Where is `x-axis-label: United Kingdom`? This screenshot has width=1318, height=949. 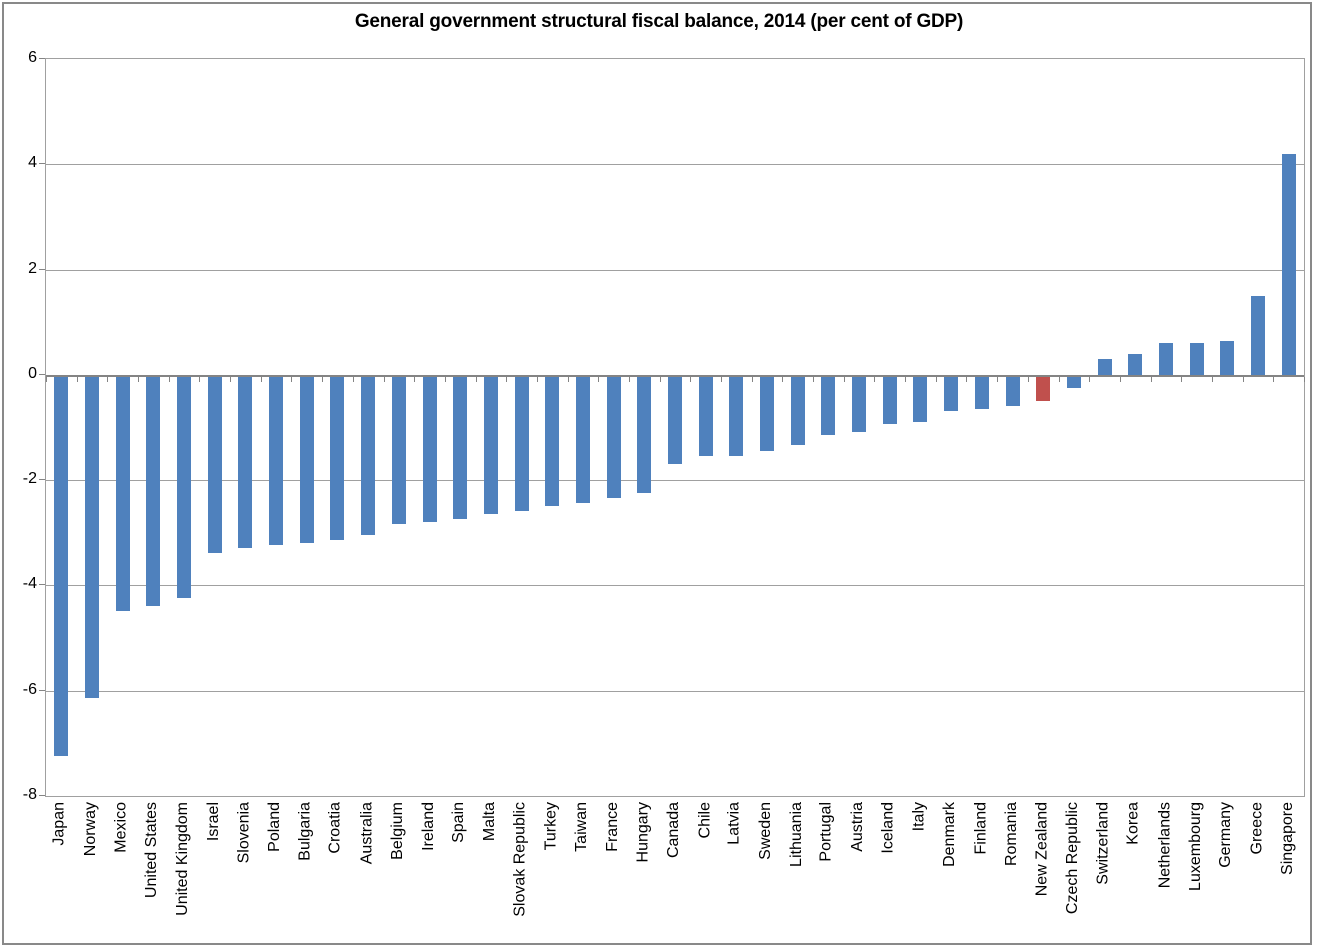
x-axis-label: United Kingdom is located at coordinates (182, 859).